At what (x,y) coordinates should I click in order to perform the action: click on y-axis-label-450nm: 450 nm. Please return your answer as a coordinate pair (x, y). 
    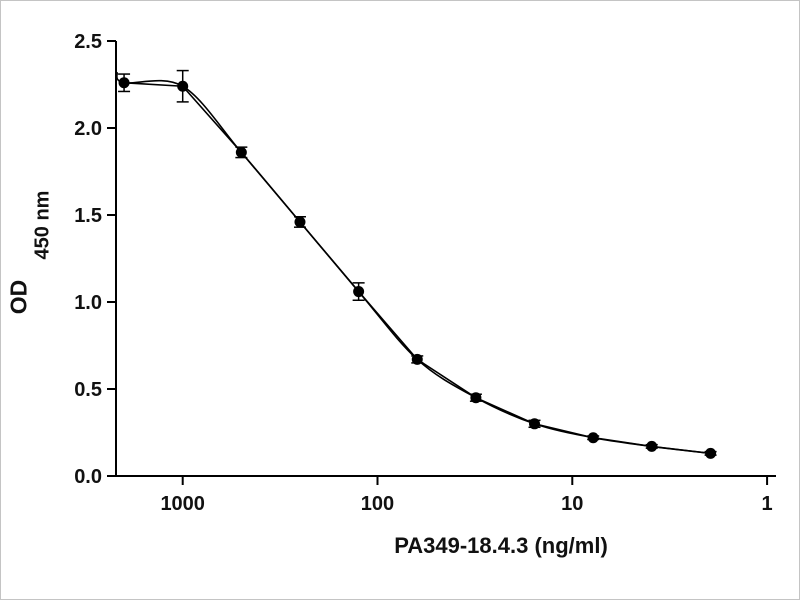
    Looking at the image, I should click on (42, 225).